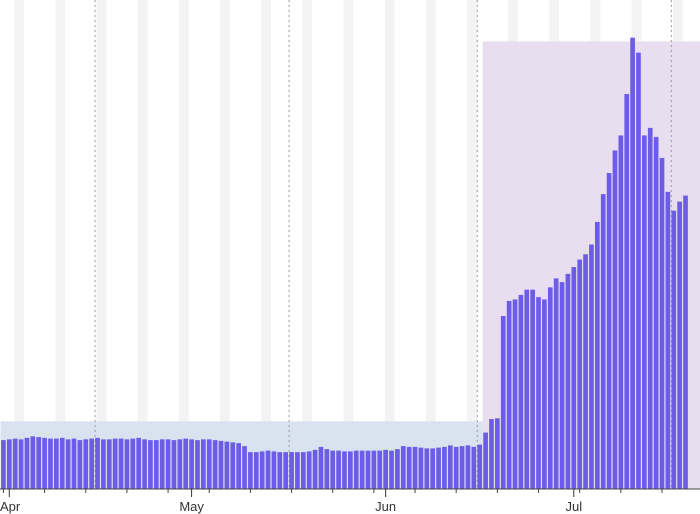 This screenshot has width=700, height=514. What do you see at coordinates (573, 506) in the screenshot?
I see `x-tick-label: Jul` at bounding box center [573, 506].